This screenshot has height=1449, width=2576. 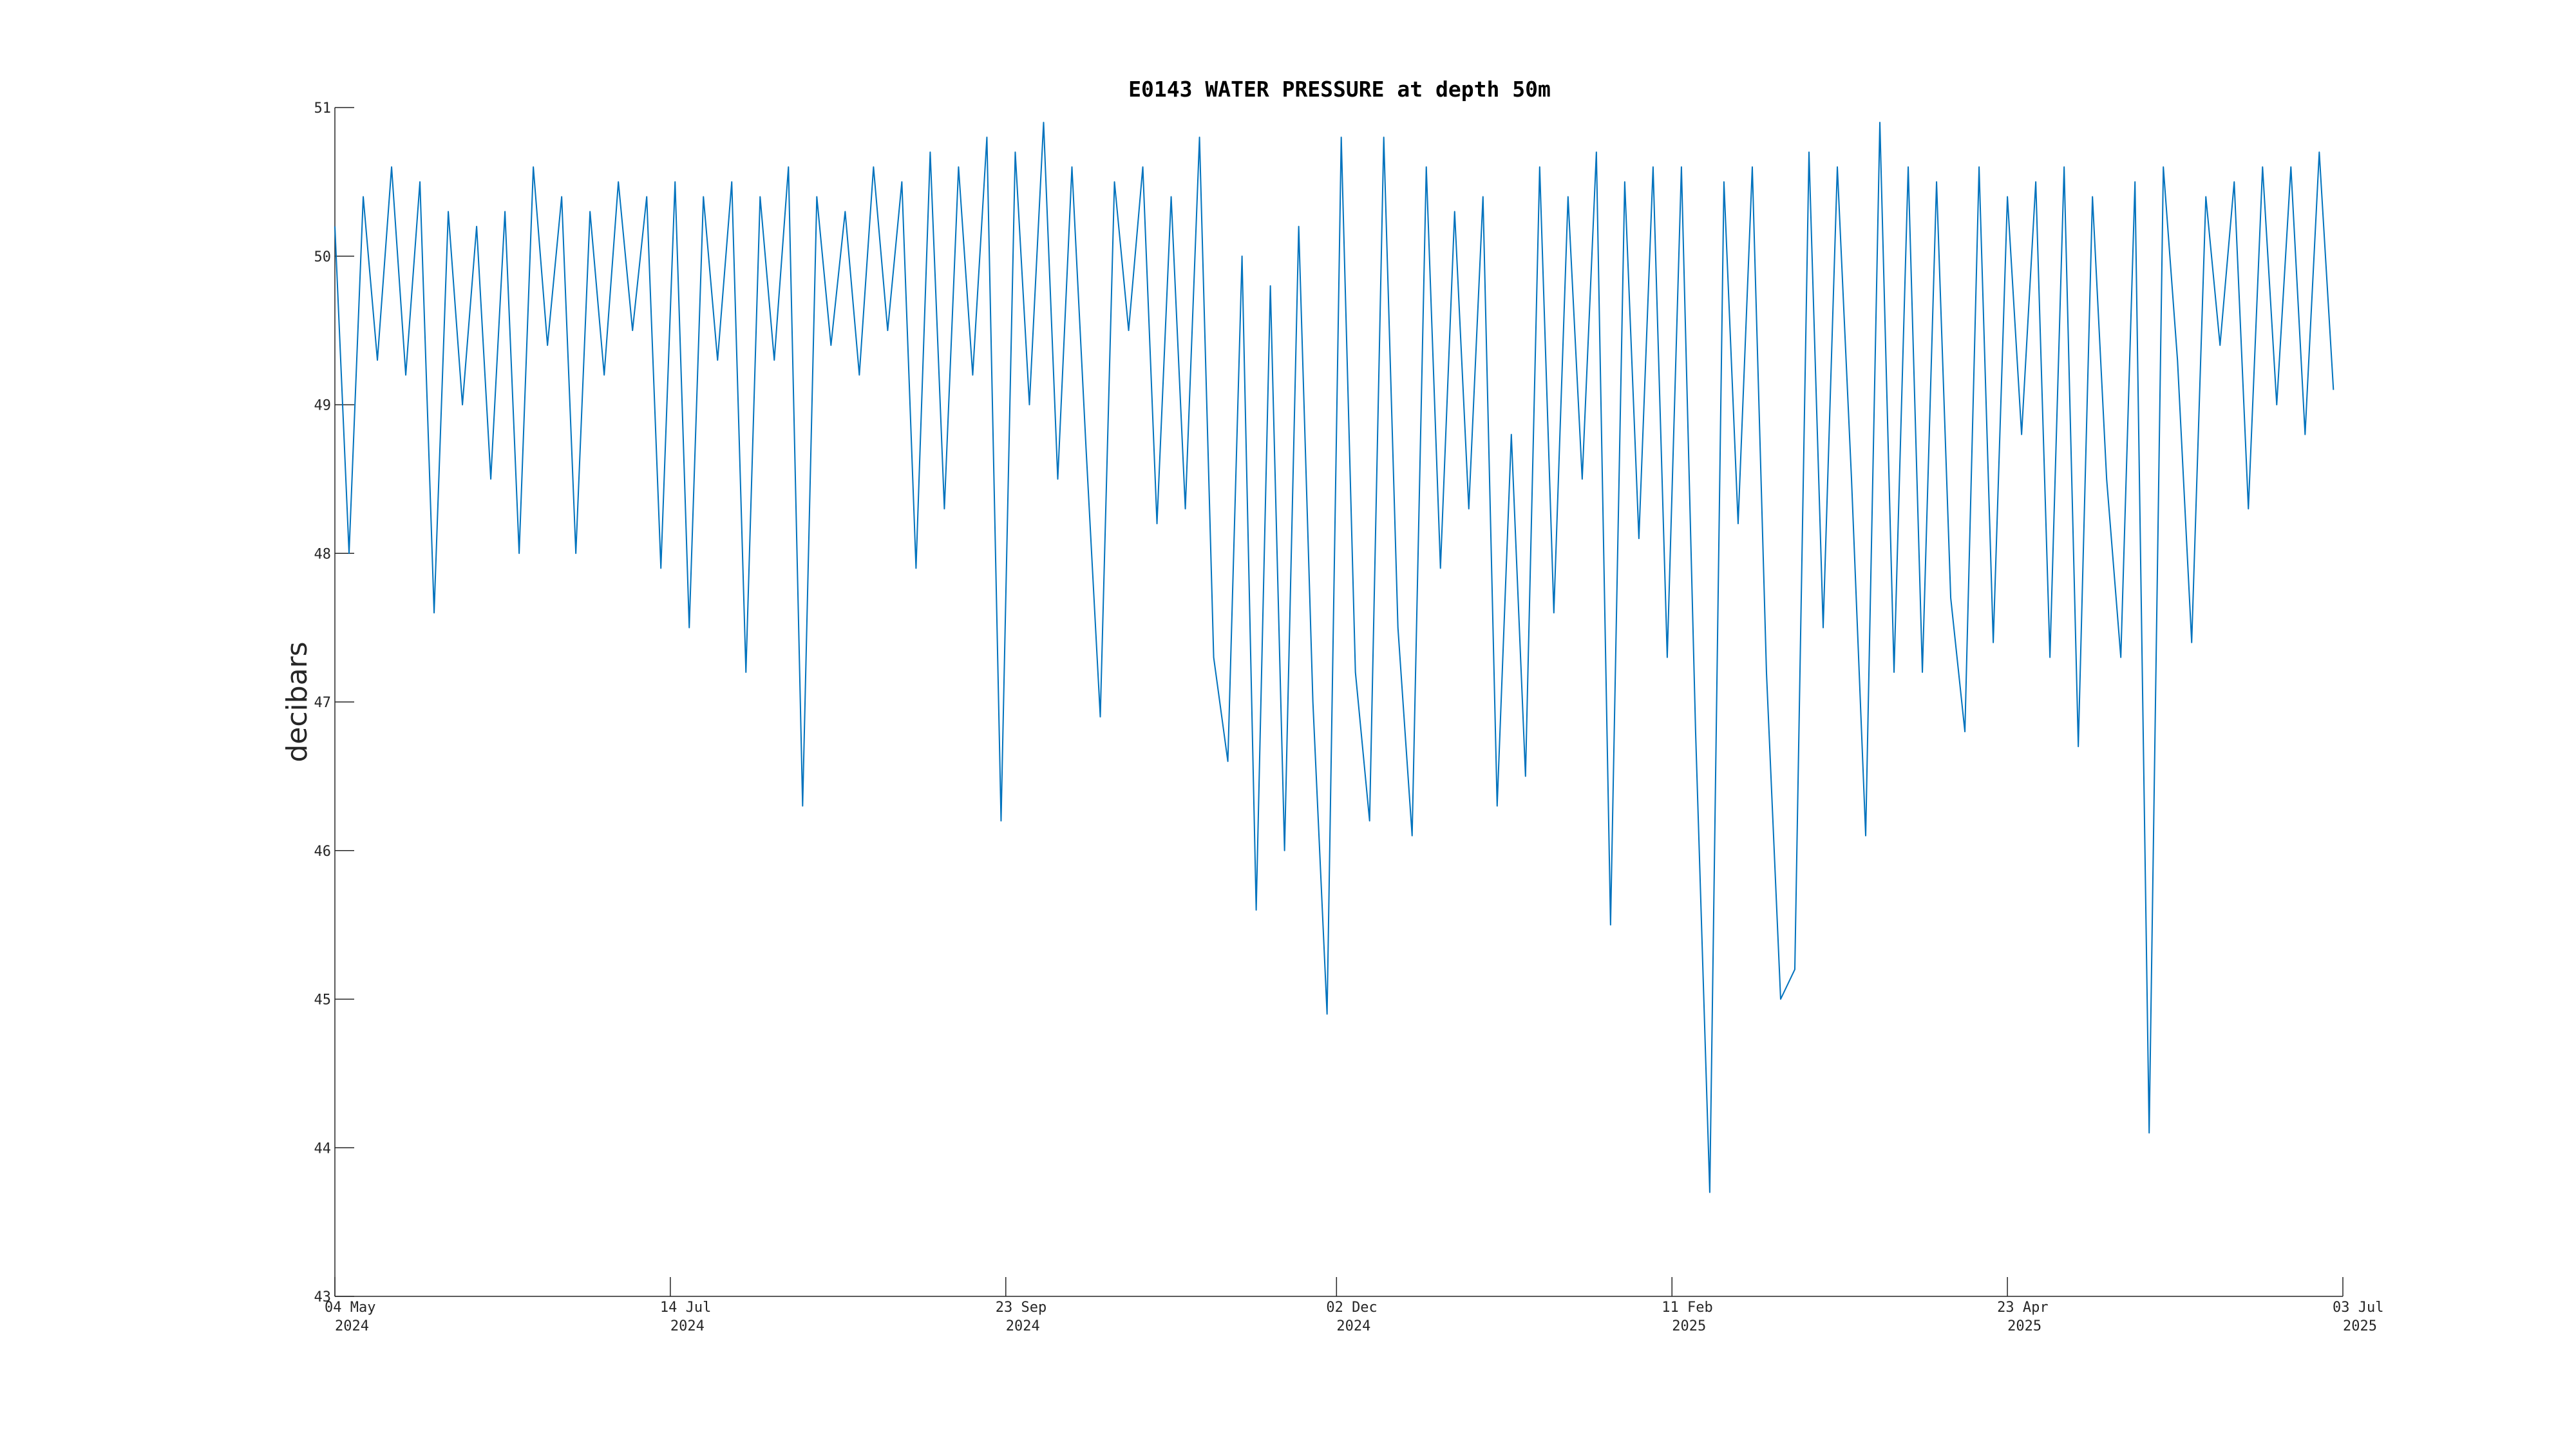 What do you see at coordinates (323, 852) in the screenshot?
I see `y-tick-label: 46` at bounding box center [323, 852].